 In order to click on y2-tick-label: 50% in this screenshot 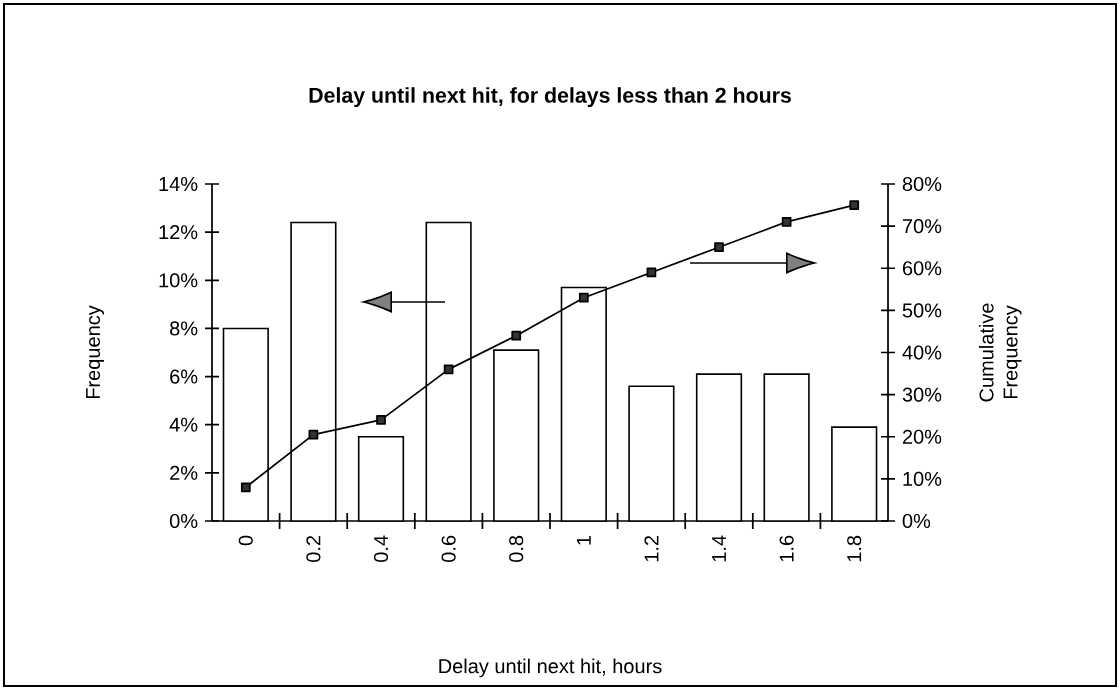, I will do `click(922, 310)`.